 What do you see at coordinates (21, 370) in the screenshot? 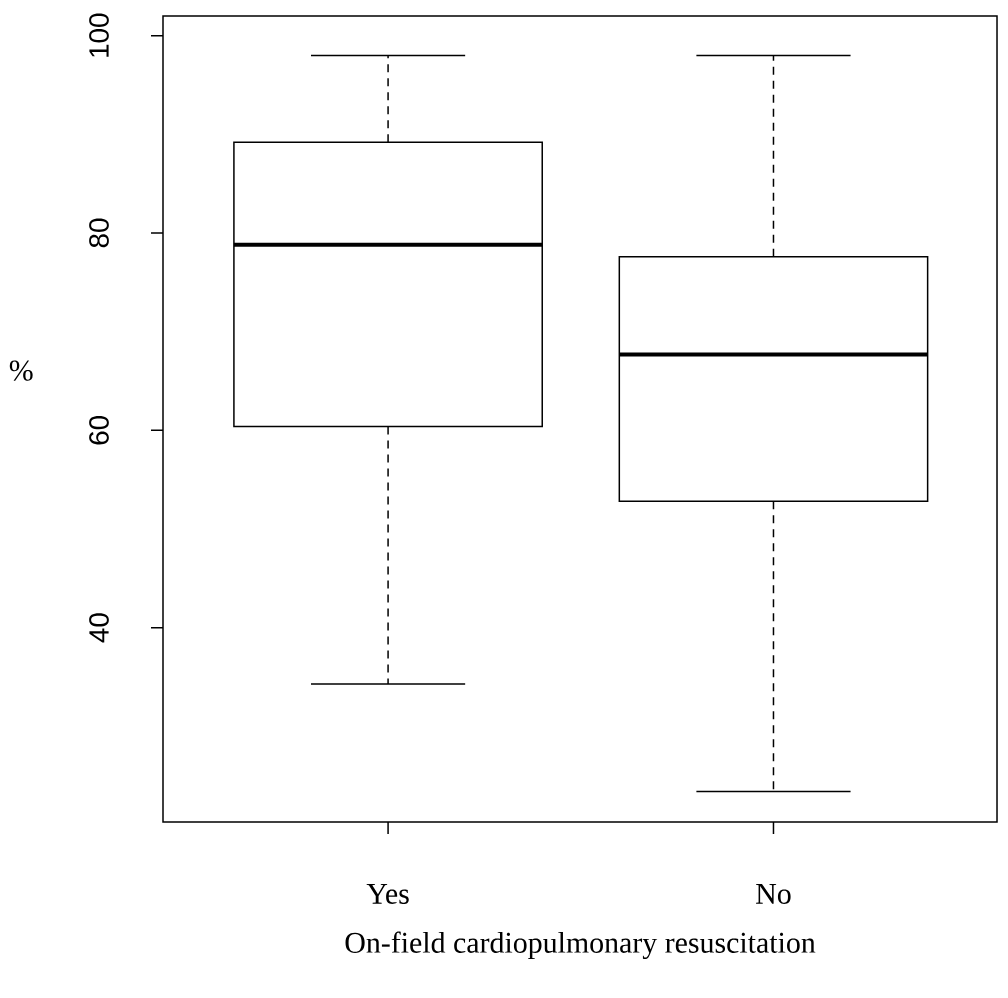
I see `y-axis-title: %` at bounding box center [21, 370].